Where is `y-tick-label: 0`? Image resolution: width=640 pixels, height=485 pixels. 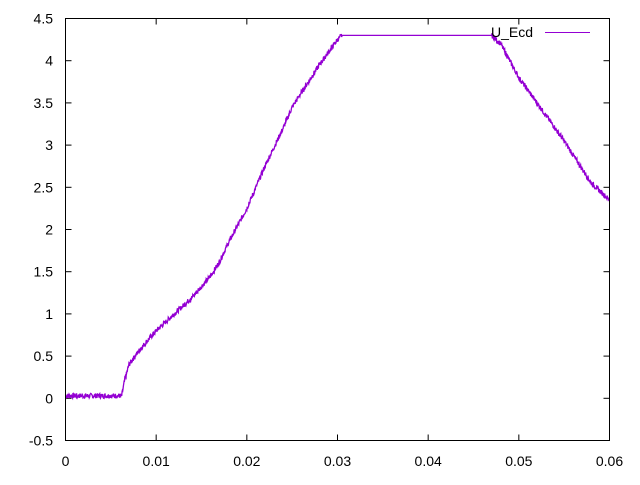
y-tick-label: 0 is located at coordinates (49, 398).